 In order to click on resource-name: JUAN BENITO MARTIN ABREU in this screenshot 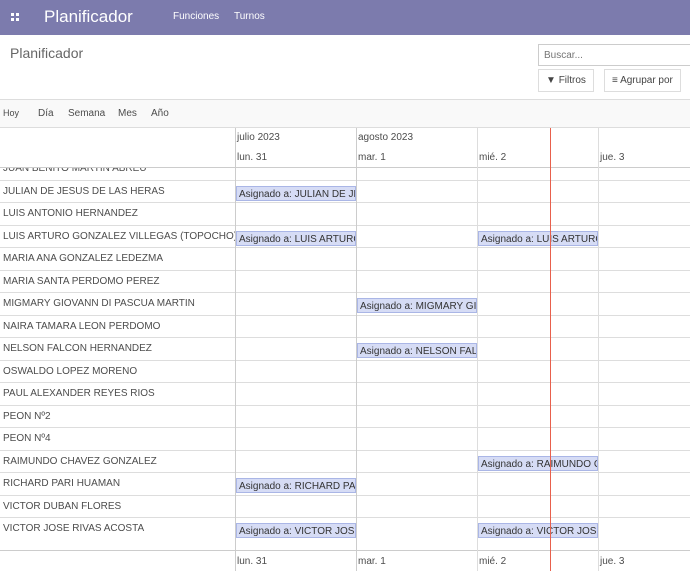, I will do `click(75, 171)`.